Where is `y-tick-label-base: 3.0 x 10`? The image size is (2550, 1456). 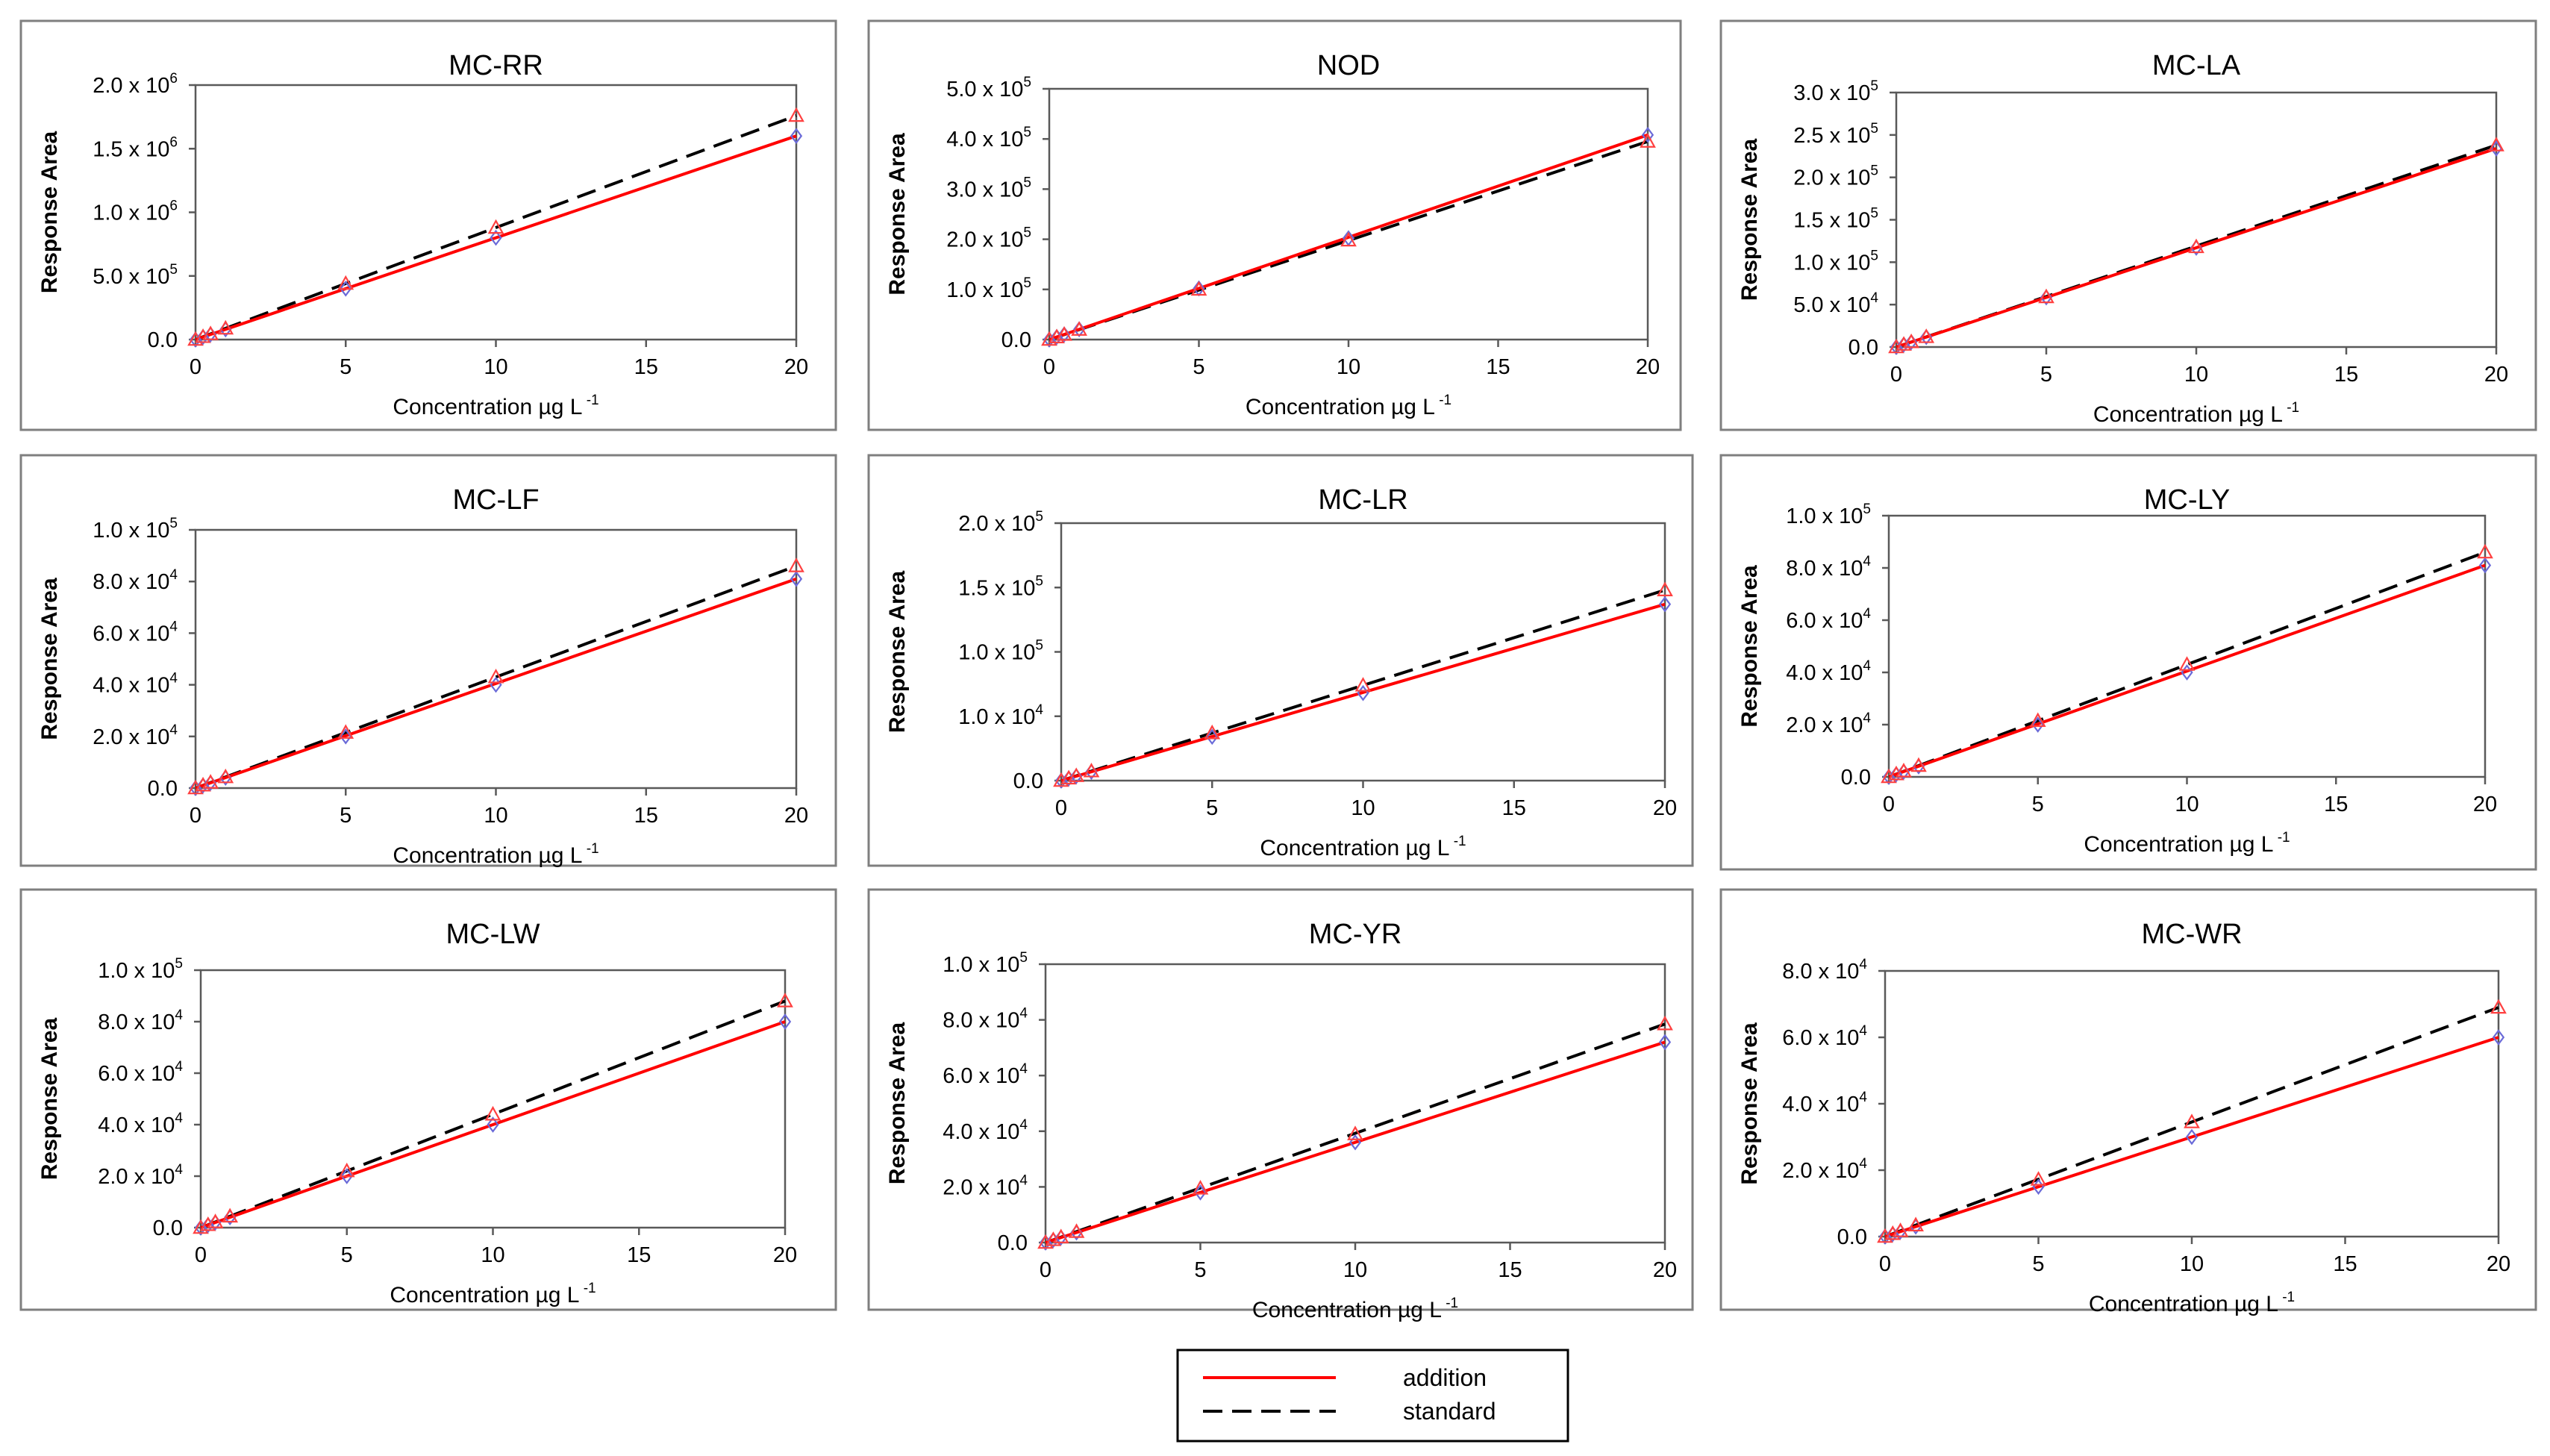
y-tick-label-base: 3.0 x 10 is located at coordinates (1832, 93).